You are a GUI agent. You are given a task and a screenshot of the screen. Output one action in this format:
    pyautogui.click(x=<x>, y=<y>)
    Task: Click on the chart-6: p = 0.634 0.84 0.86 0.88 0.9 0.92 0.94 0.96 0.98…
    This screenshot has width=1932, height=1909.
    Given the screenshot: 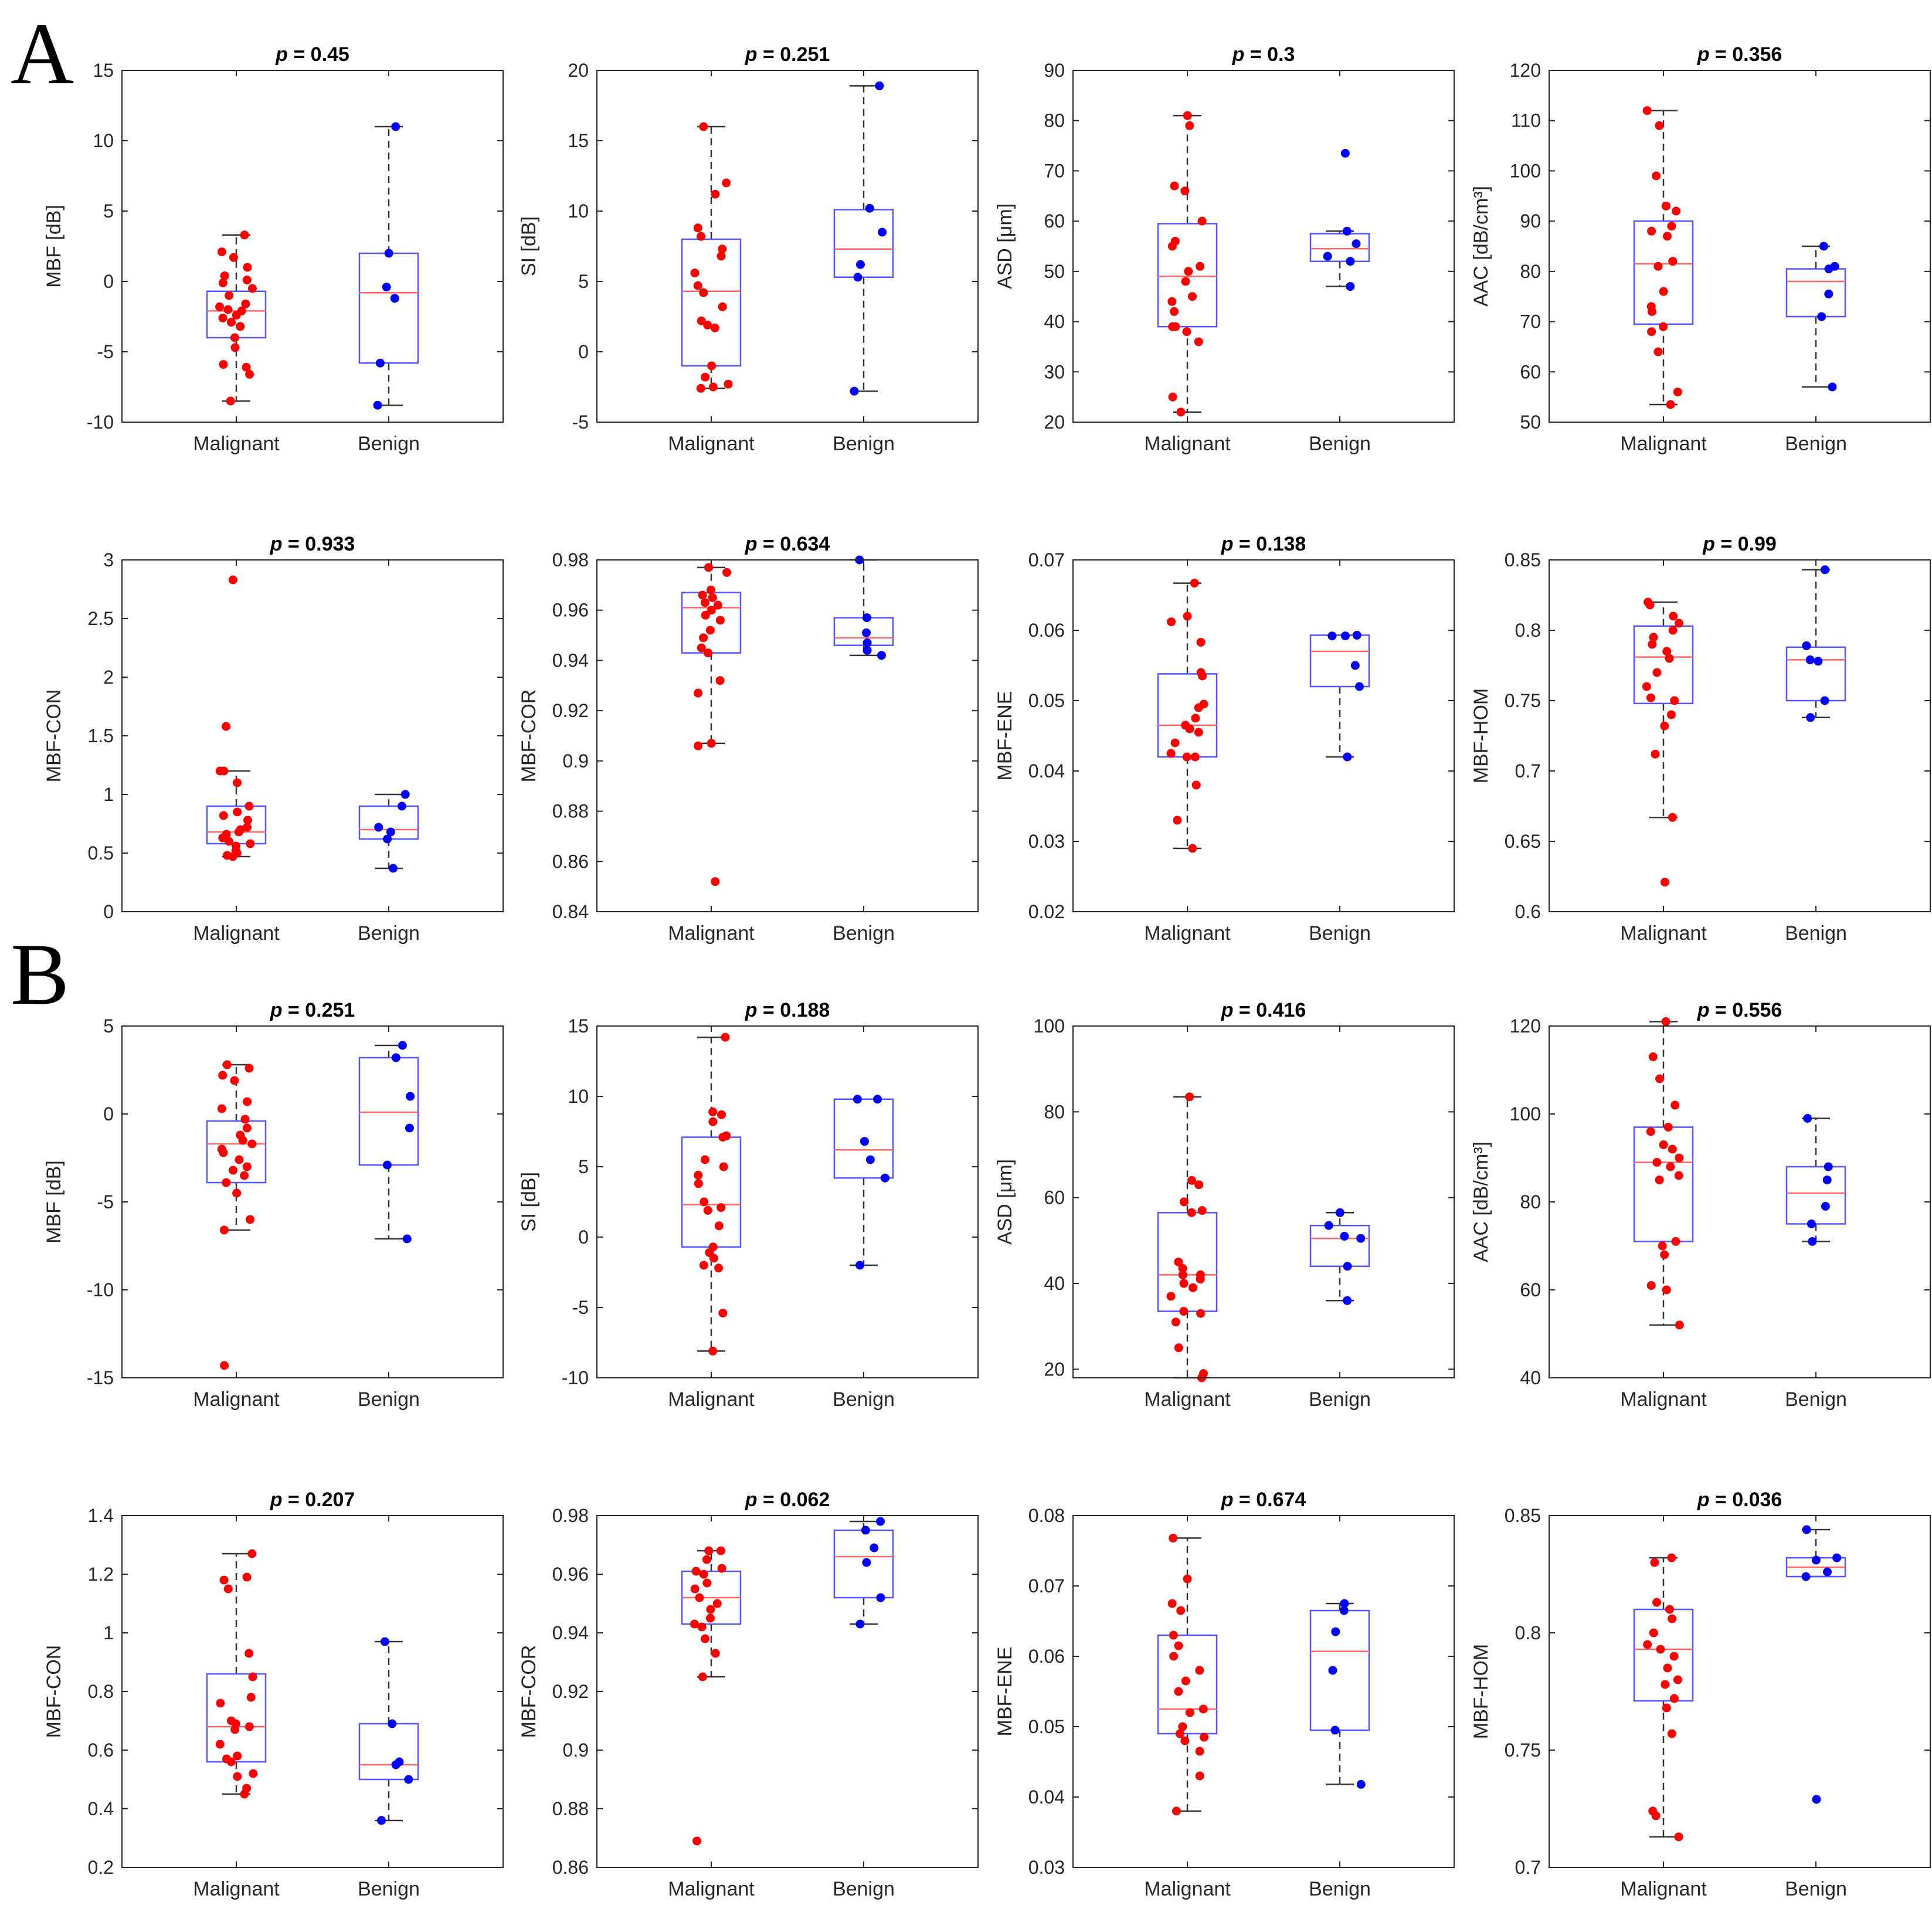 What is the action you would take?
    pyautogui.click(x=748, y=739)
    